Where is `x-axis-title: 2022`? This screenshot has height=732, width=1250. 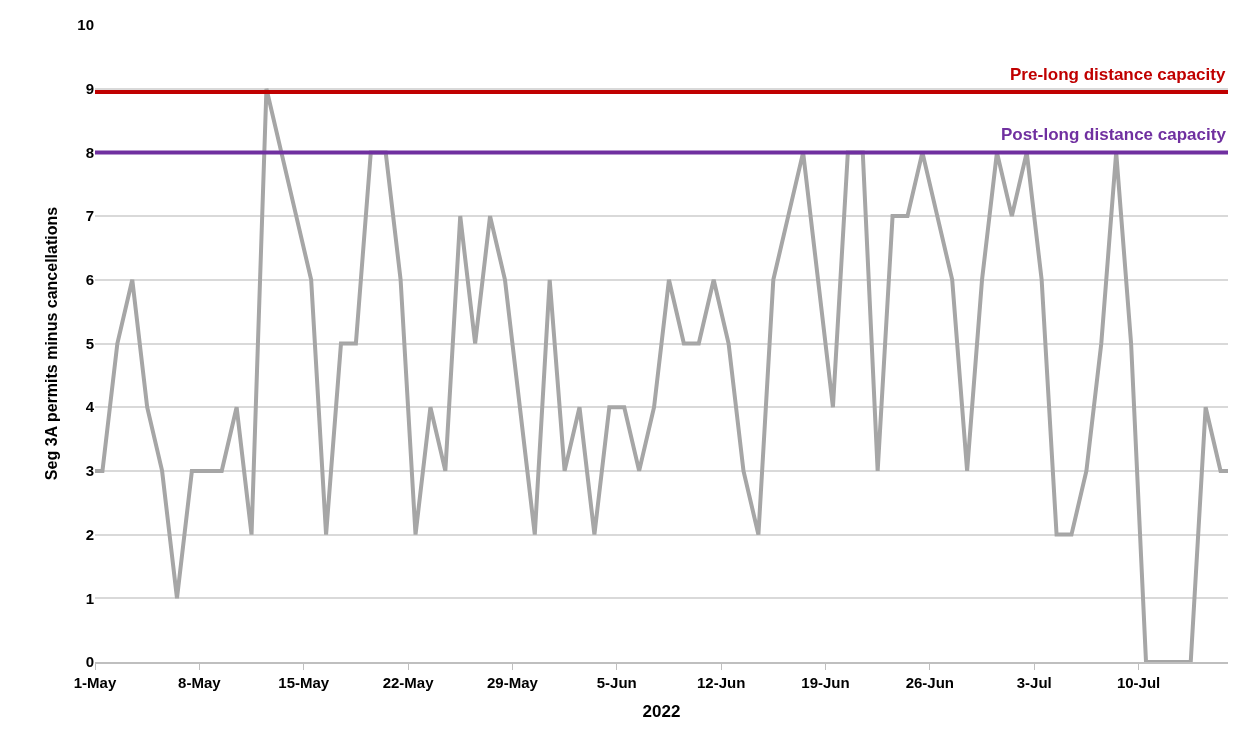
x-axis-title: 2022 is located at coordinates (661, 711).